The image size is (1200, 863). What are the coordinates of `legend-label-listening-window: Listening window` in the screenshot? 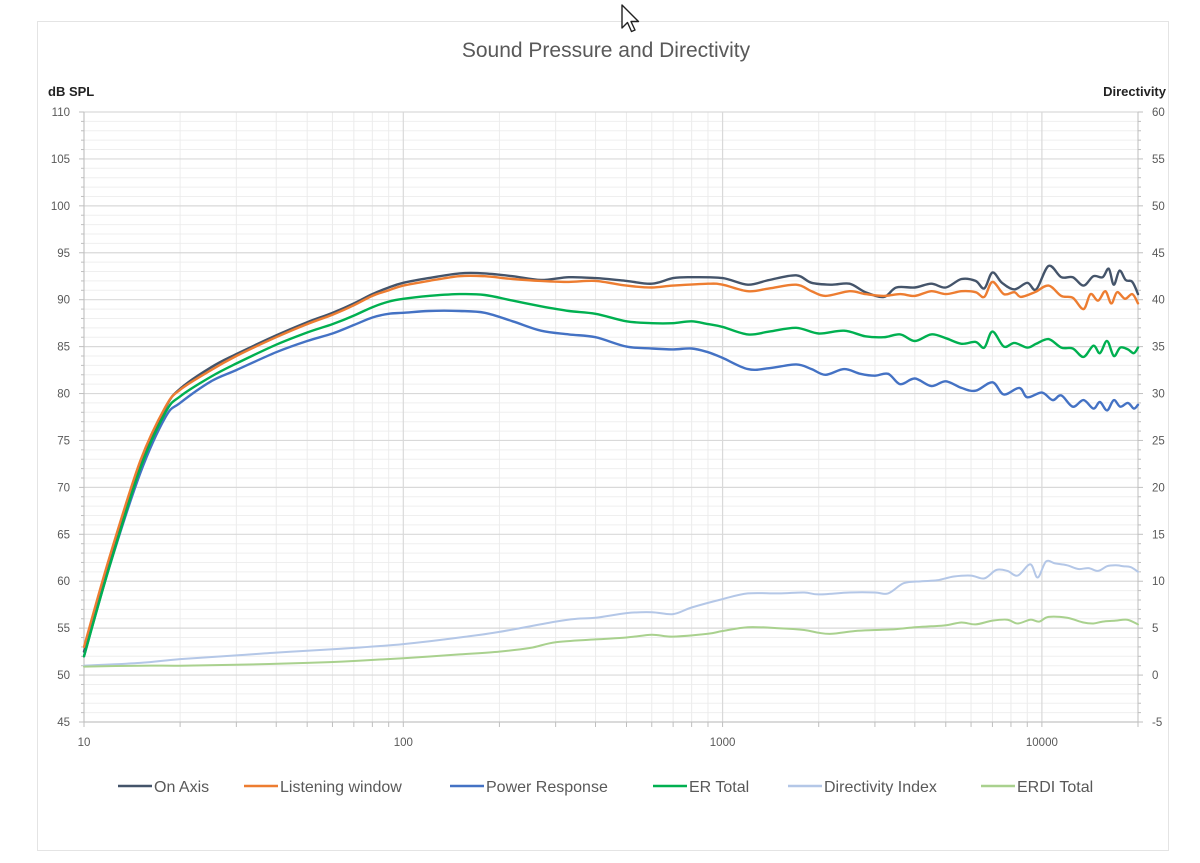 It's located at (341, 787).